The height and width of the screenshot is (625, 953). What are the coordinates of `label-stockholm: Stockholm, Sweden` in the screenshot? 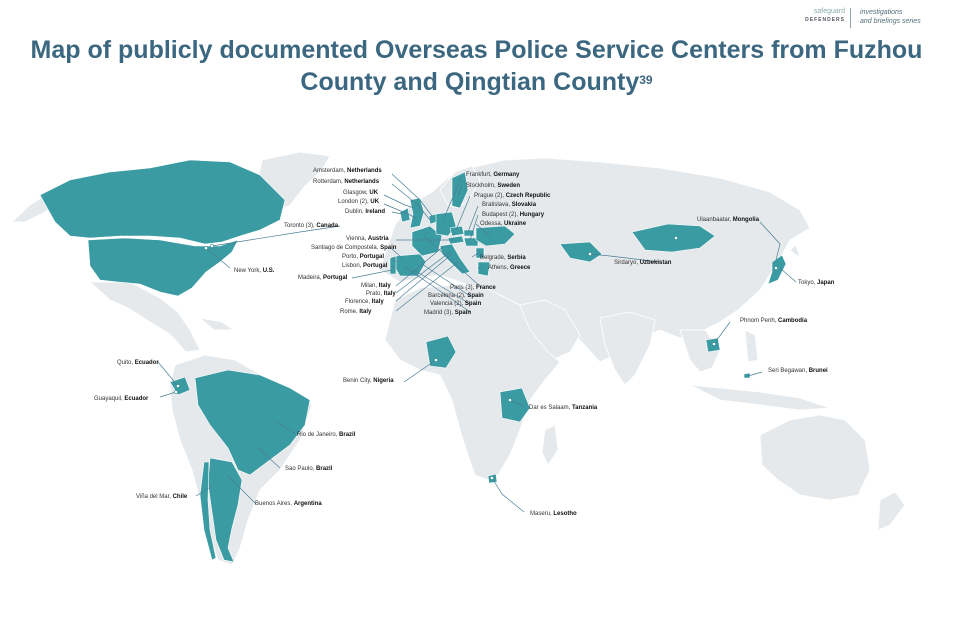 It's located at (493, 186).